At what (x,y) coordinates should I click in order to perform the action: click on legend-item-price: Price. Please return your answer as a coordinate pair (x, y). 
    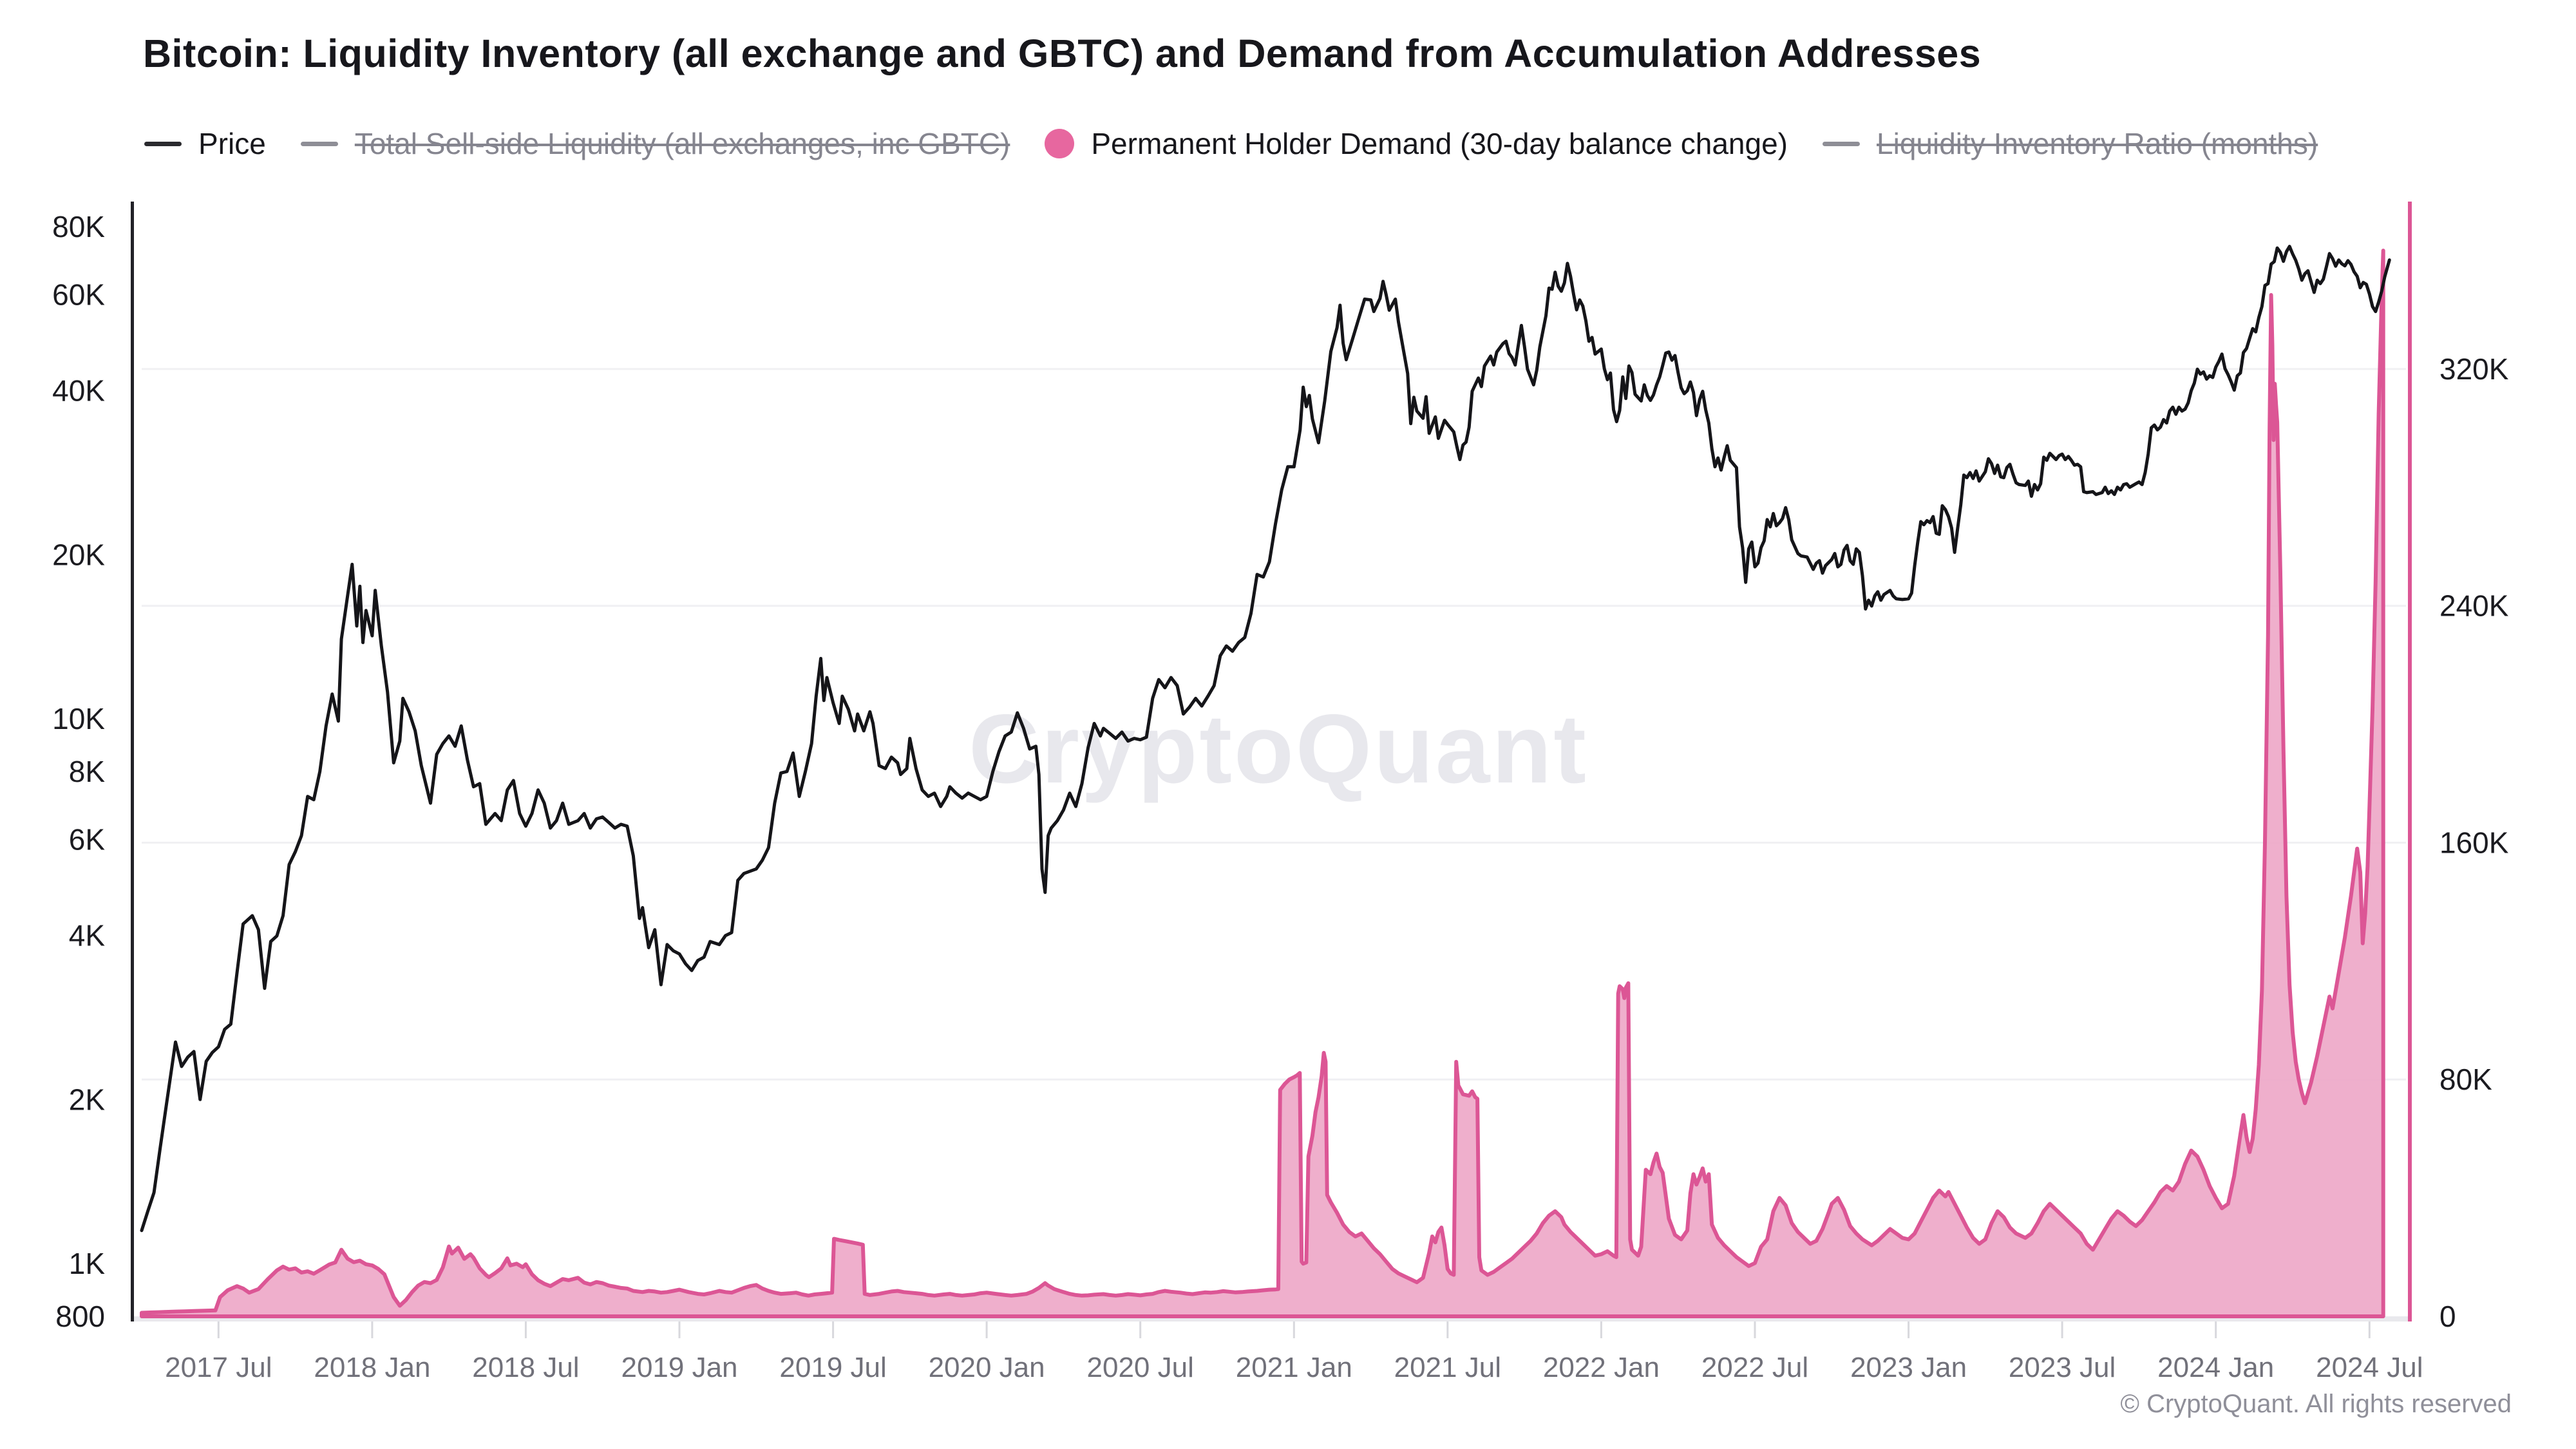
    Looking at the image, I should click on (205, 143).